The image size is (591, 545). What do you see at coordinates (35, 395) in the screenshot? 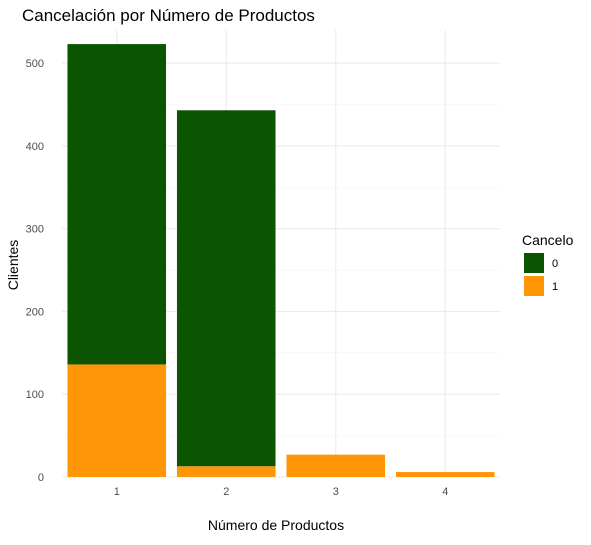
I see `y-tick-label: 100` at bounding box center [35, 395].